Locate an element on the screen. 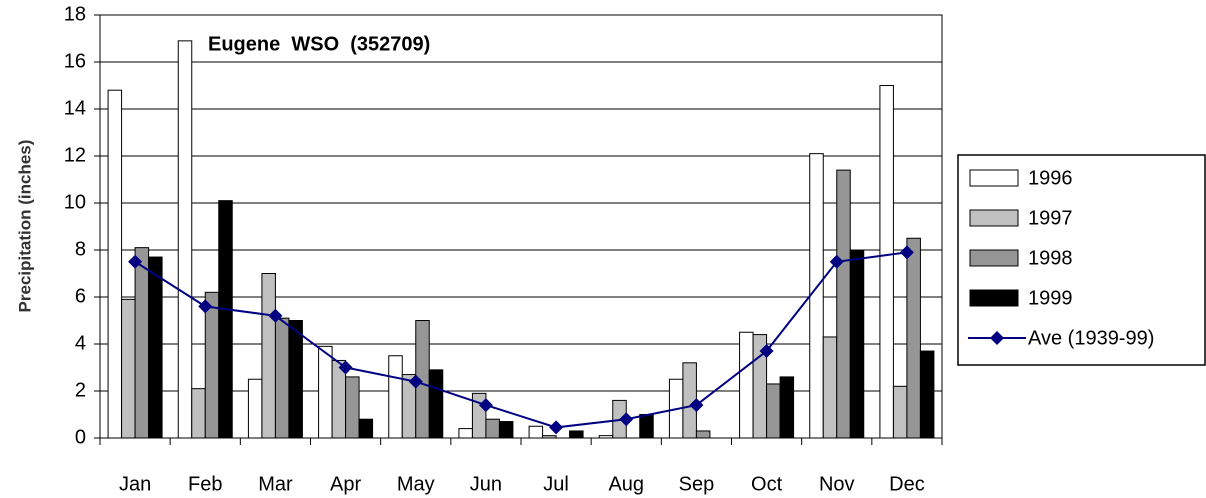  x-tick-label: Nov is located at coordinates (837, 484).